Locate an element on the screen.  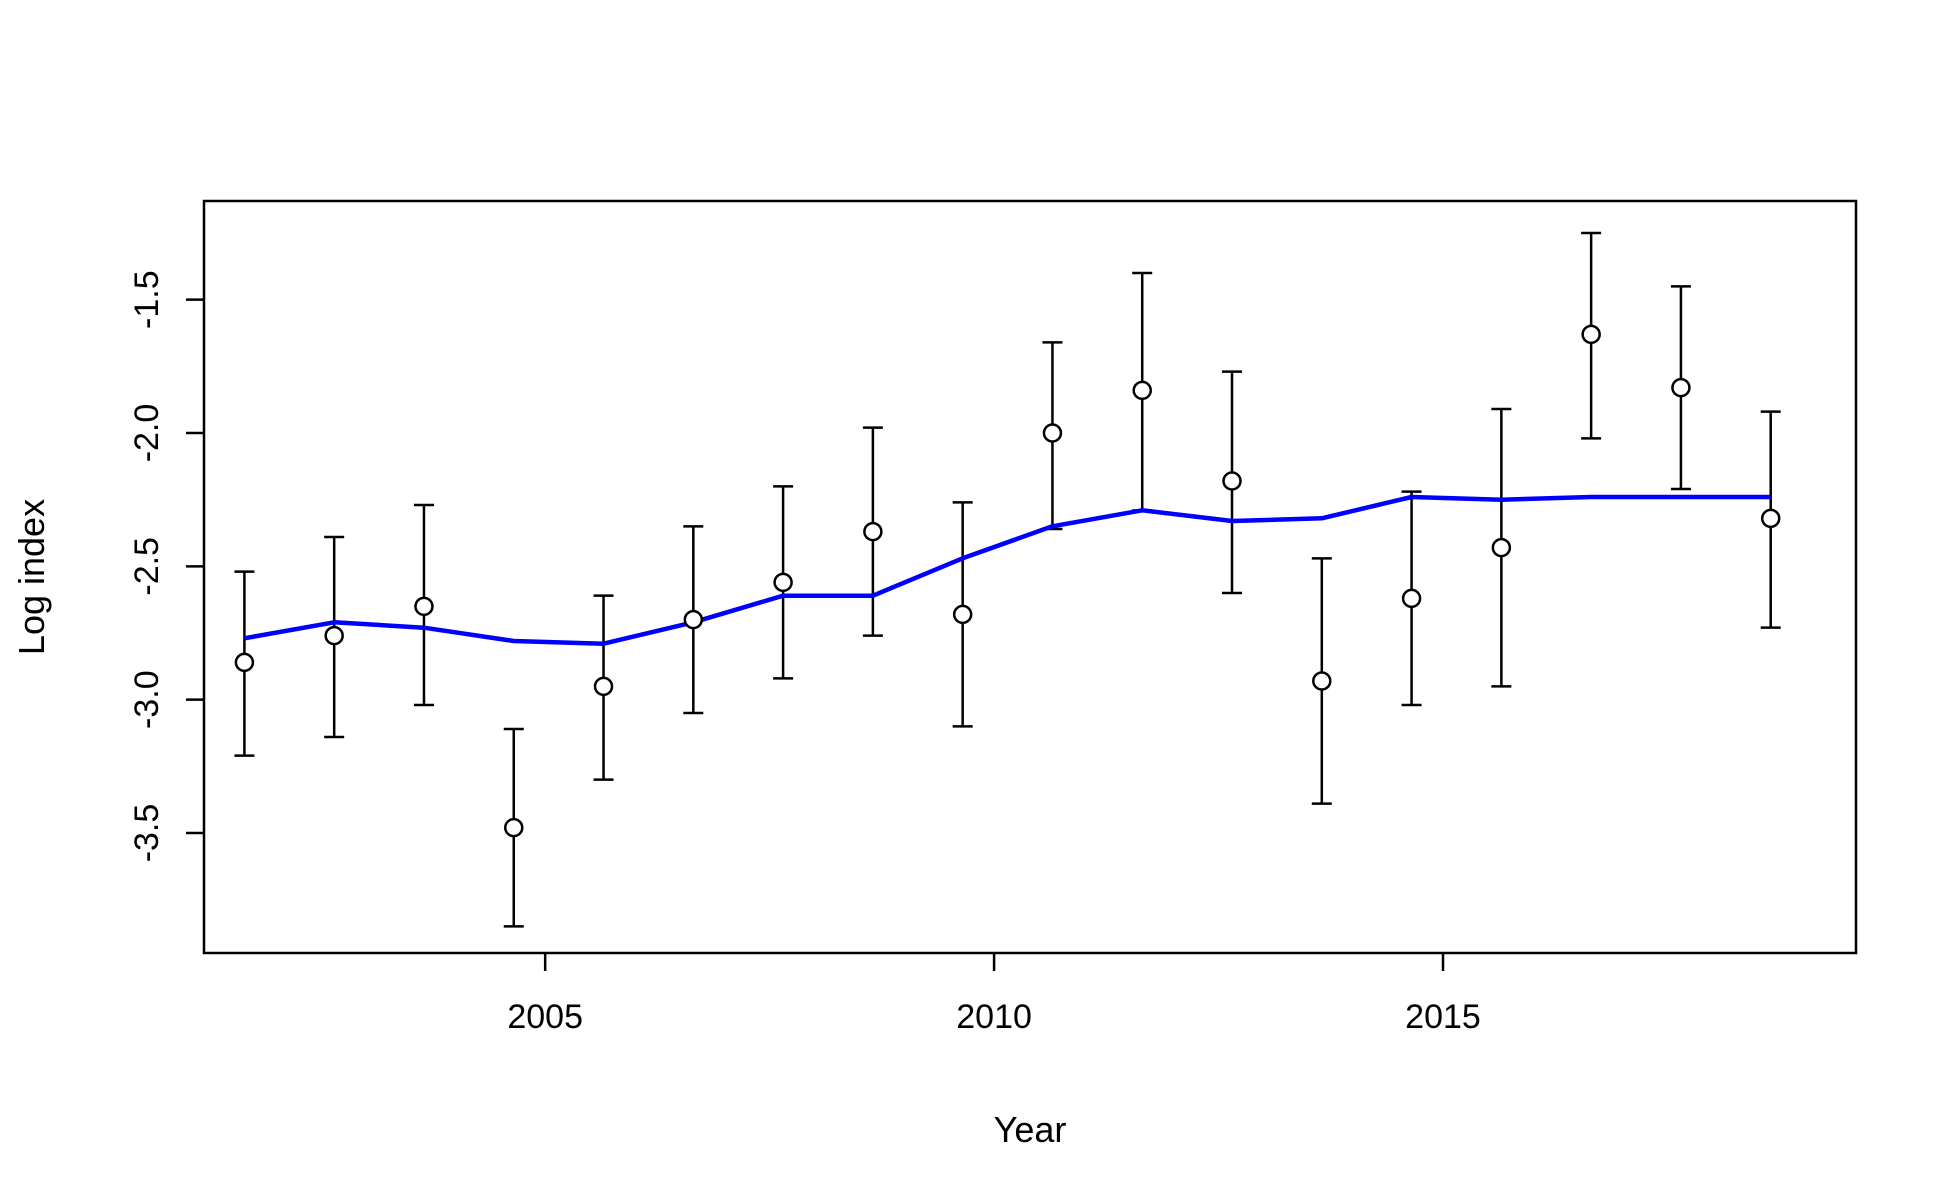
y-axis: -3.5 -3.0 -2.5 -2.0 -1.5 is located at coordinates (166, 566).